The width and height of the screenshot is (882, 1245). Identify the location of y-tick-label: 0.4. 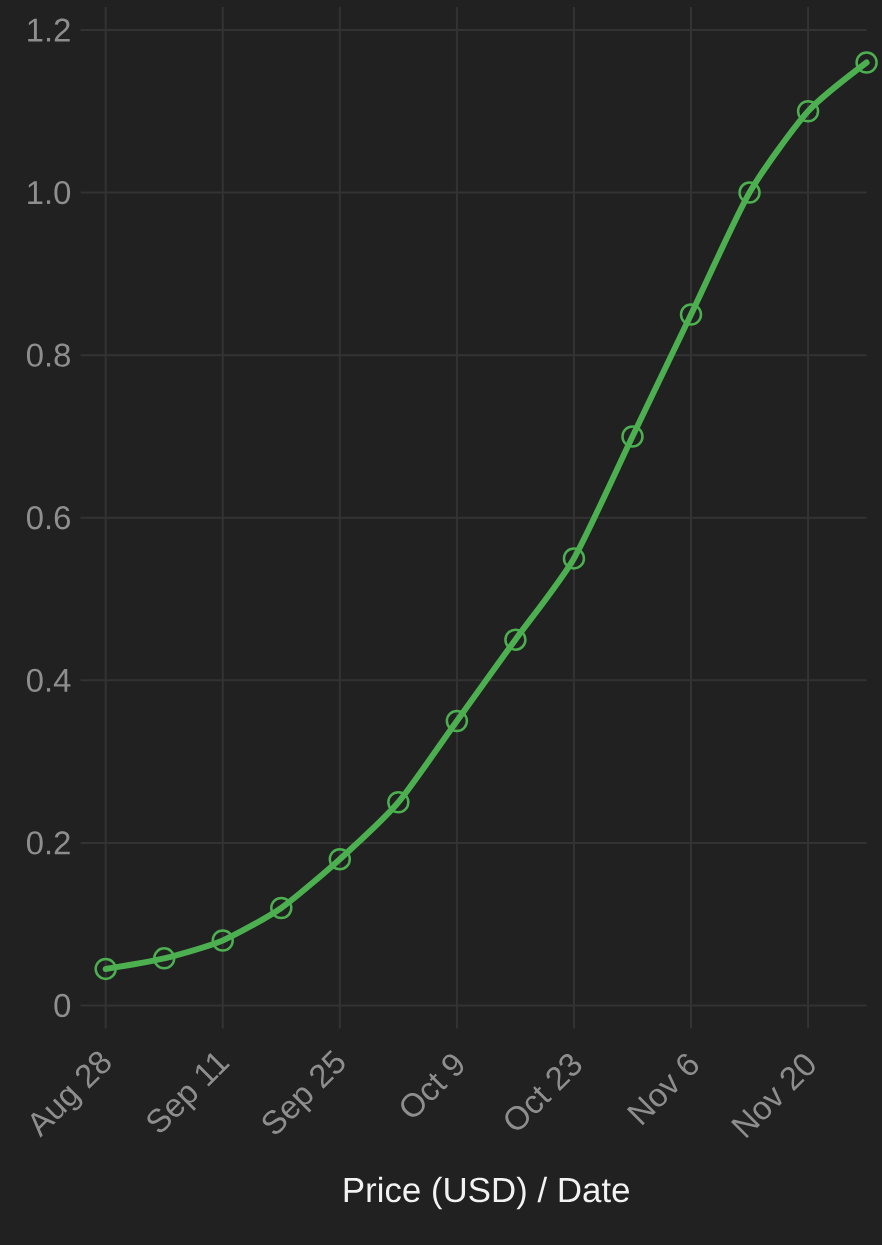
(48, 680).